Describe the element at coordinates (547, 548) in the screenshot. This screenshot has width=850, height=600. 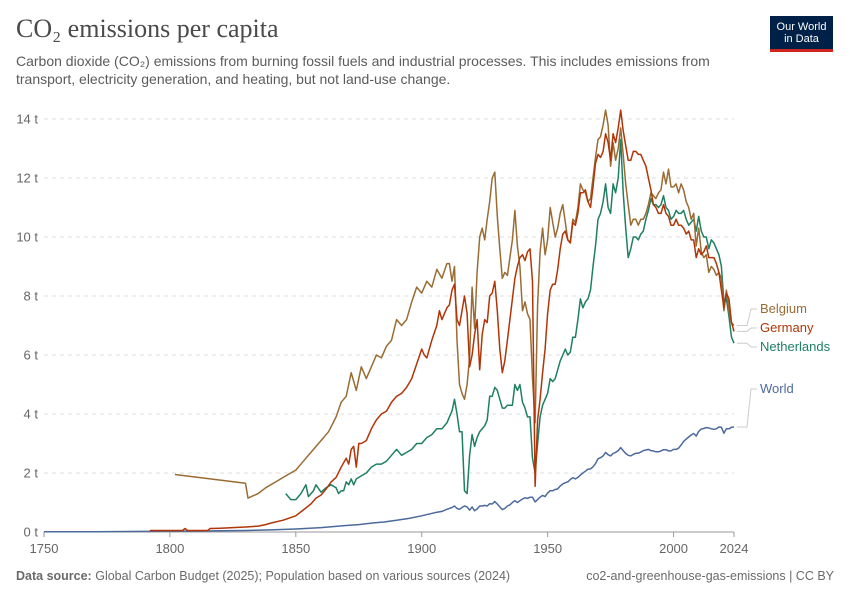
I see `x-tick-label: 1950` at that location.